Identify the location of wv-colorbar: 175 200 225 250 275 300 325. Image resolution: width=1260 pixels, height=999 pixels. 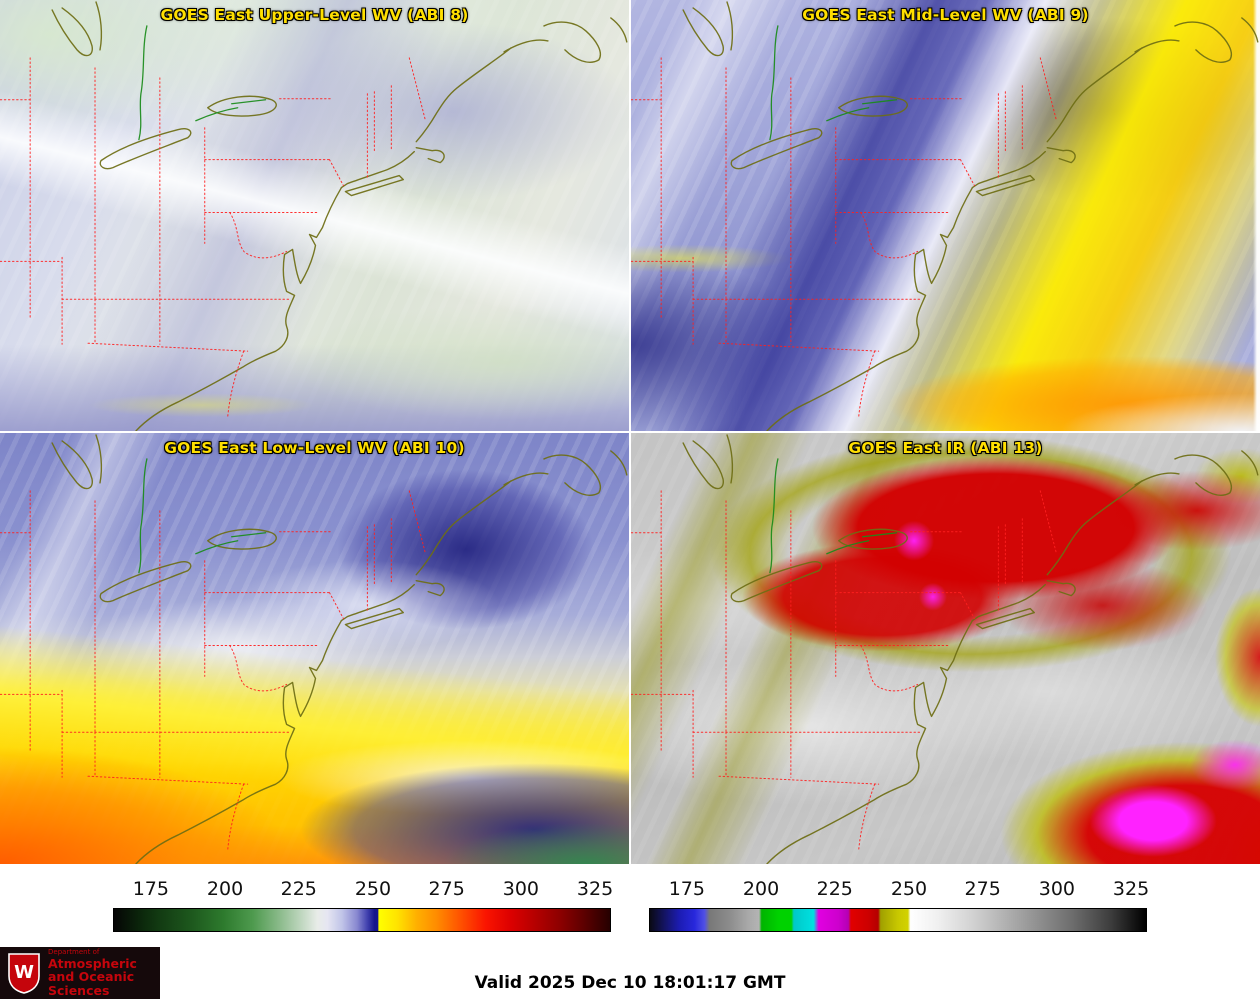
(363, 898).